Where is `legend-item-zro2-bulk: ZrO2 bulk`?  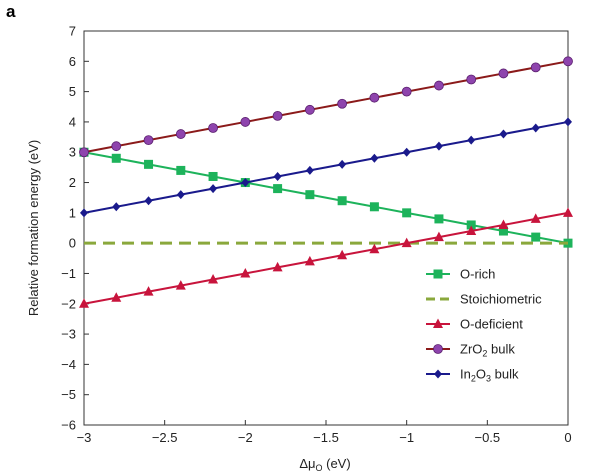
legend-item-zro2-bulk: ZrO2 bulk is located at coordinates (470, 350).